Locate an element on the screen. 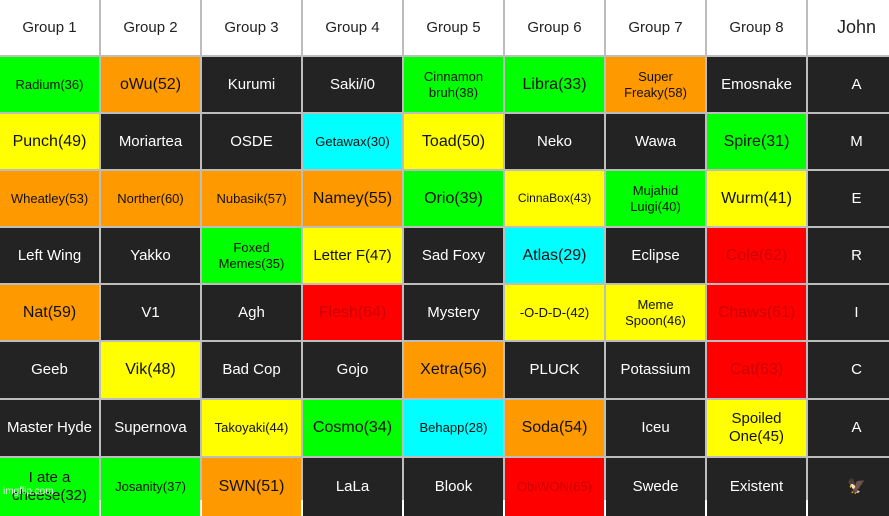  tier-cell: Takoyaki(44) is located at coordinates (251, 428).